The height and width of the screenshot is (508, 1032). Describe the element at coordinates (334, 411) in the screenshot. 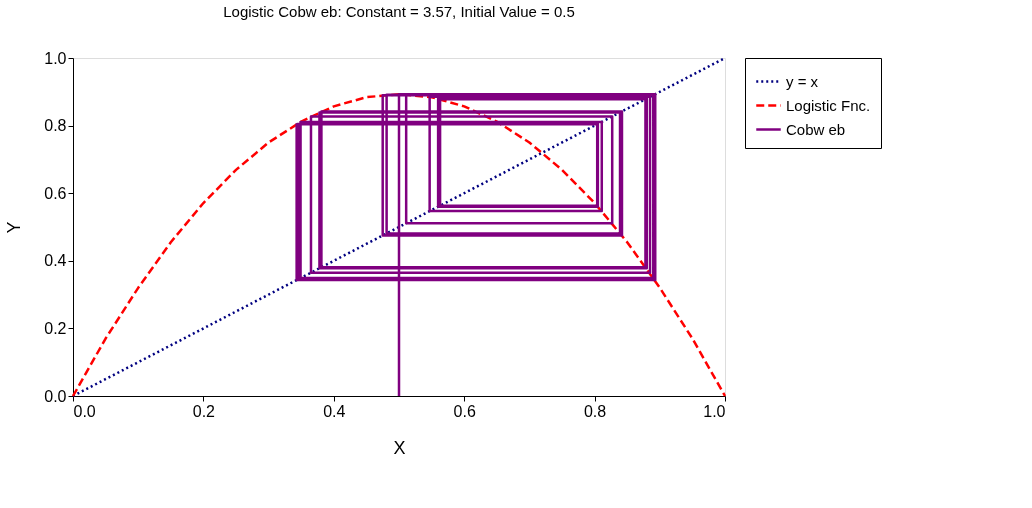

I see `x-tick-label: 0.4` at that location.